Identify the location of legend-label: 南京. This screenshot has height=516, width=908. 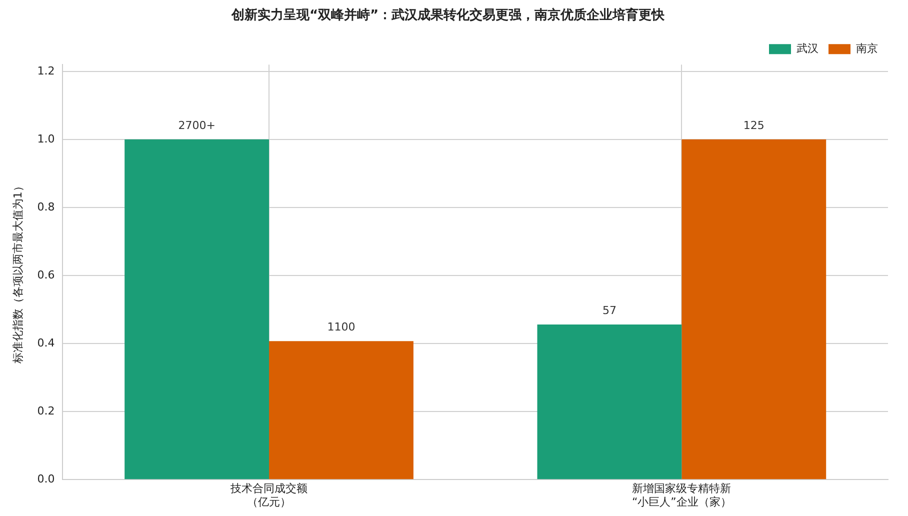
(867, 48).